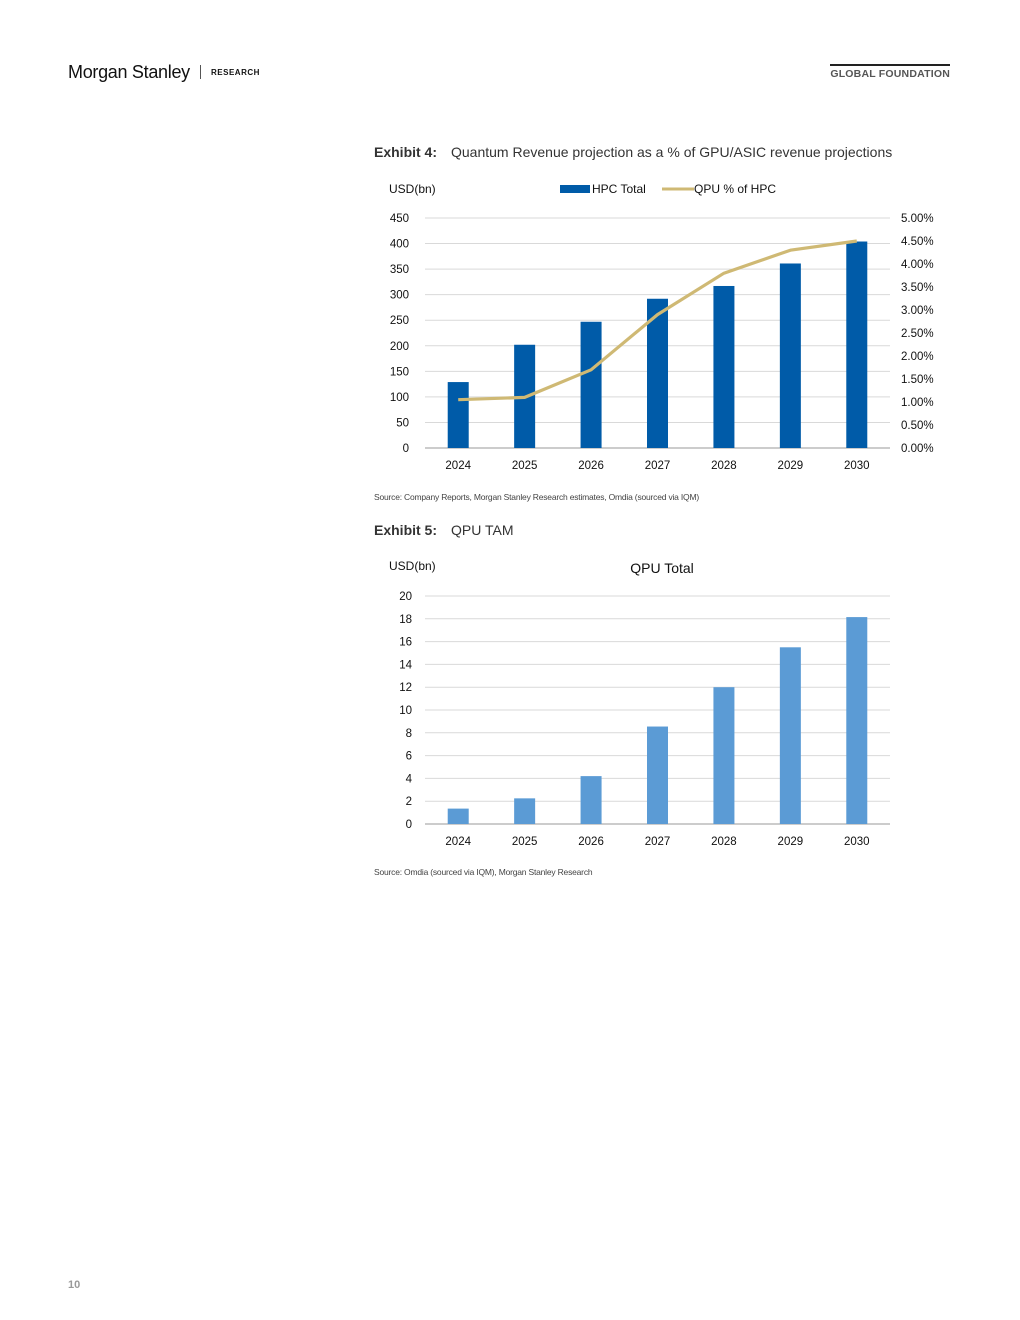 The width and height of the screenshot is (1020, 1320). What do you see at coordinates (575, 189) in the screenshot?
I see `legend-swatch-hpc-total` at bounding box center [575, 189].